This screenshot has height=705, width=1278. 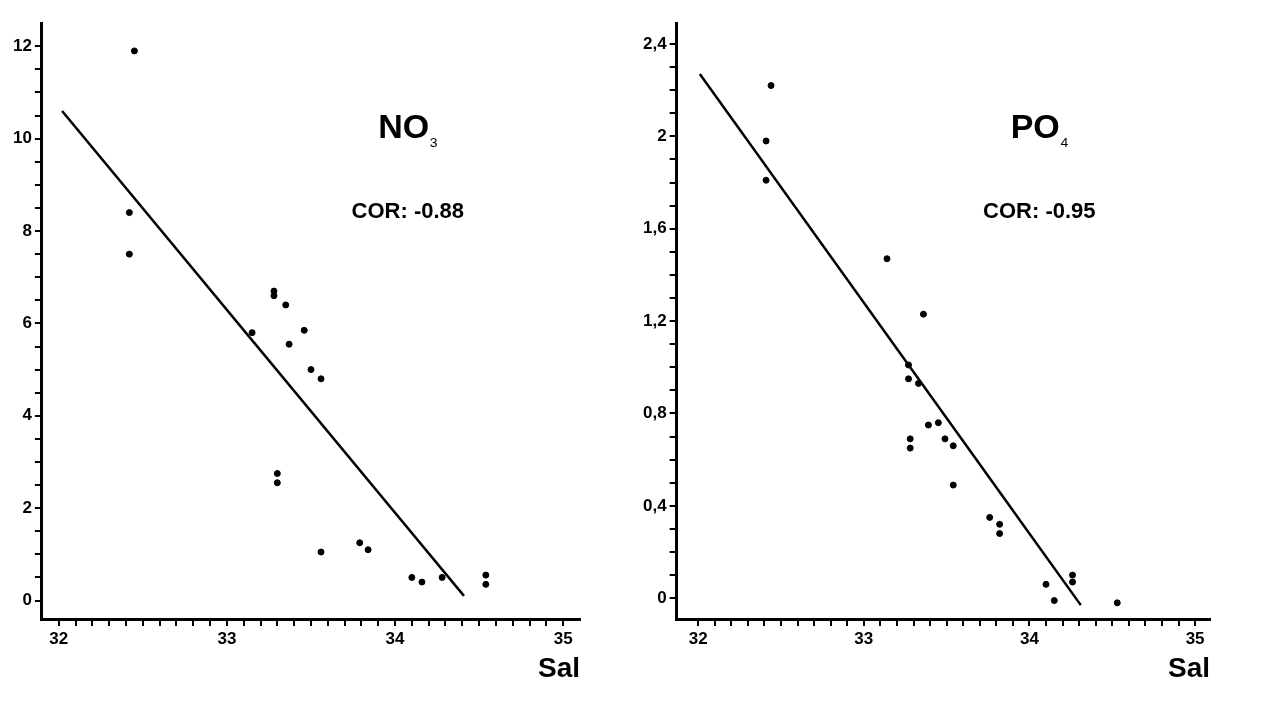 What do you see at coordinates (27, 323) in the screenshot?
I see `y-tick-label: 6` at bounding box center [27, 323].